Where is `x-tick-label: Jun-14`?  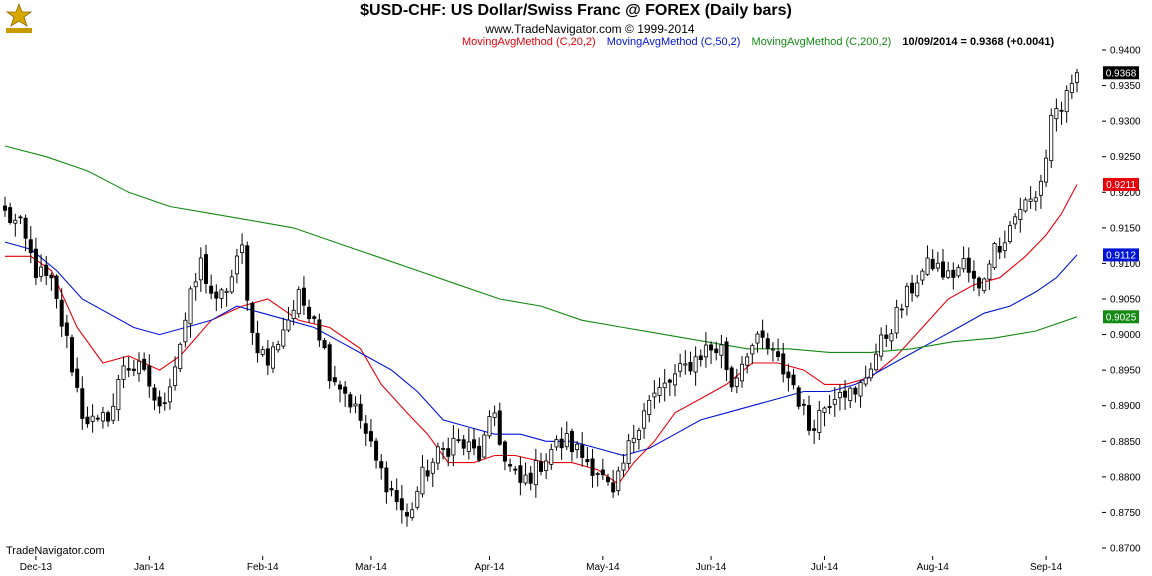 x-tick-label: Jun-14 is located at coordinates (711, 567).